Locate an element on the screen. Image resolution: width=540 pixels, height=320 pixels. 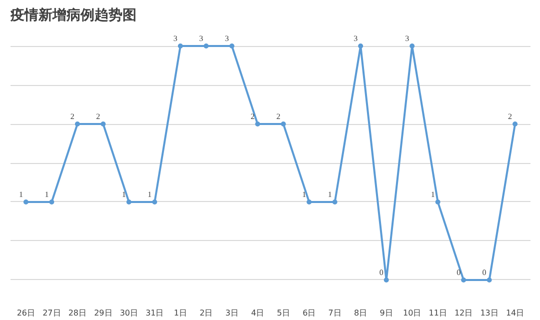
x-tick-label: 14日 is located at coordinates (515, 313).